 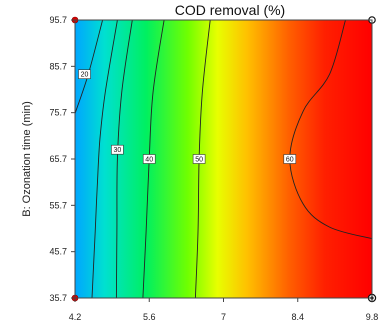 What do you see at coordinates (230, 10) in the screenshot?
I see `chart-title: COD removal (%)` at bounding box center [230, 10].